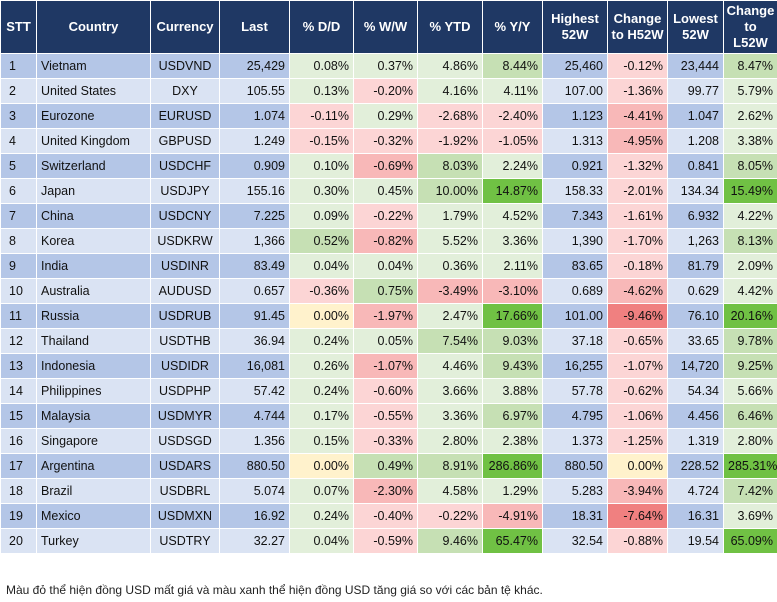  I want to click on cell-ww: -1.97%, so click(385, 316).